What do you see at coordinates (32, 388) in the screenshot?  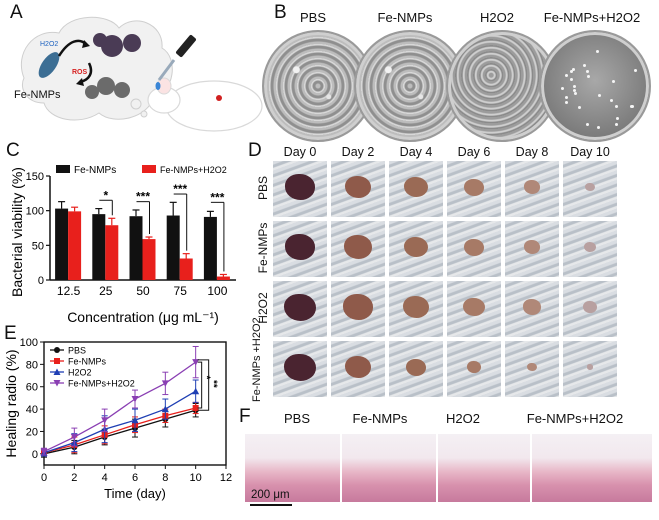 I see `y-tick-label: 60` at bounding box center [32, 388].